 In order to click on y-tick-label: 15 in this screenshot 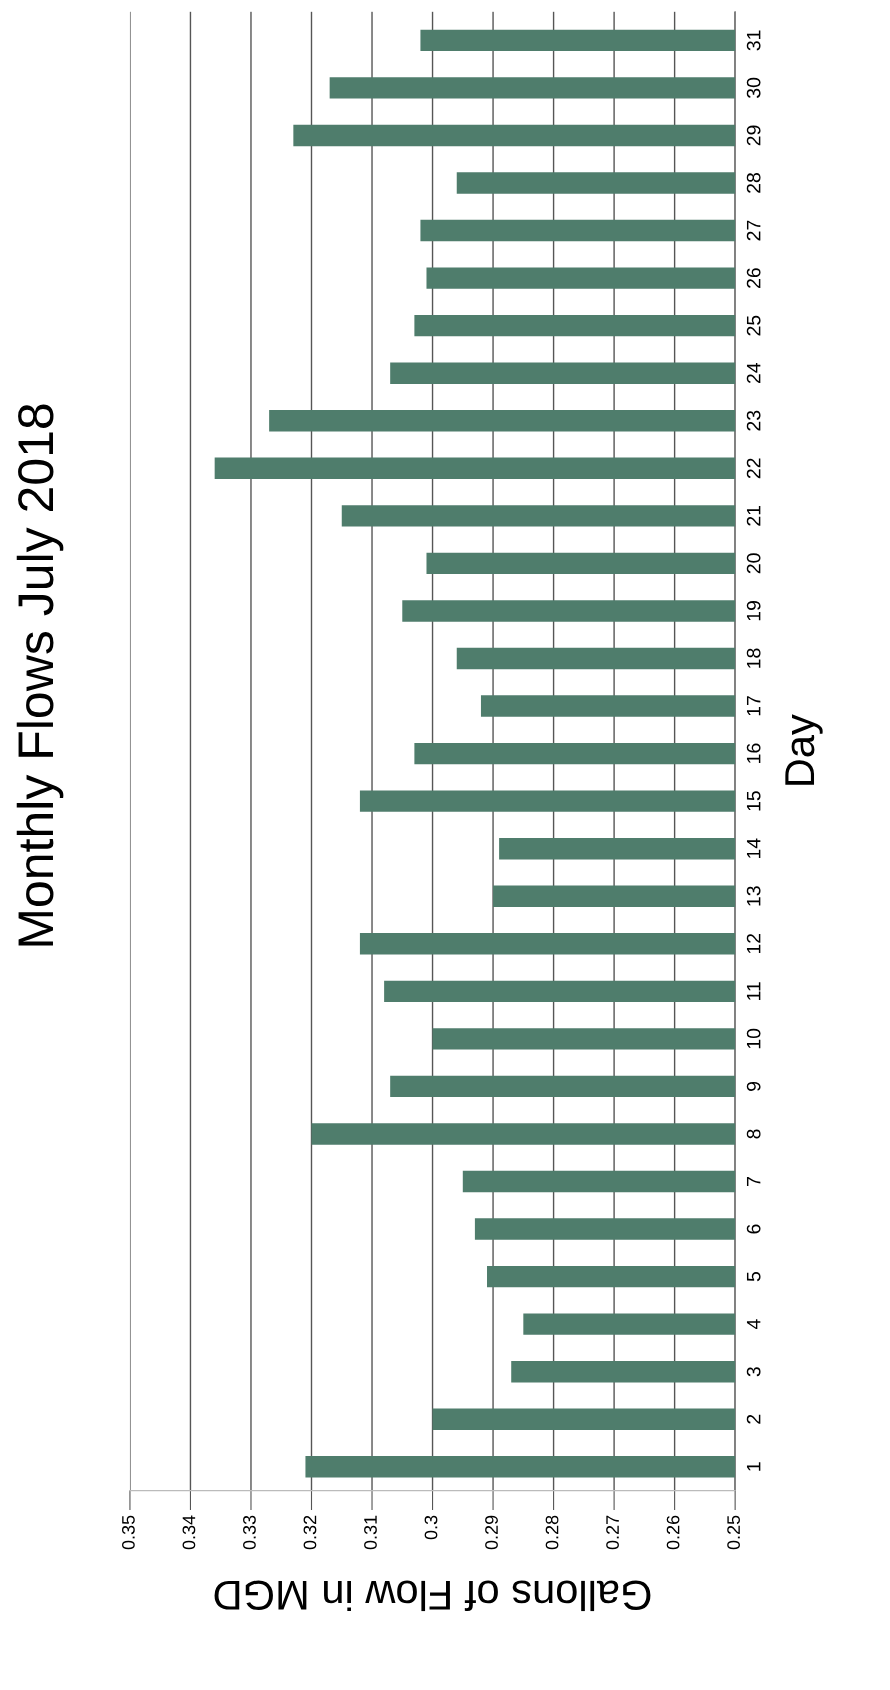, I will do `click(753, 801)`.